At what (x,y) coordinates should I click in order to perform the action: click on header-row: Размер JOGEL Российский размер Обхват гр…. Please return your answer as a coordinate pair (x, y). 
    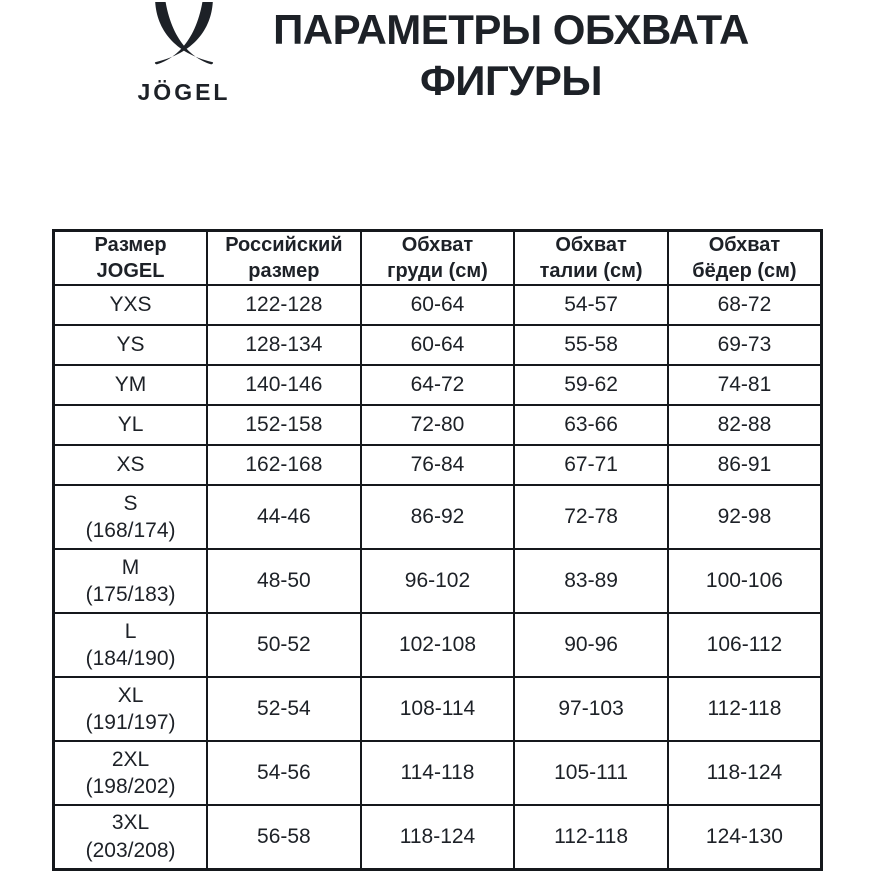
    Looking at the image, I should click on (437, 257).